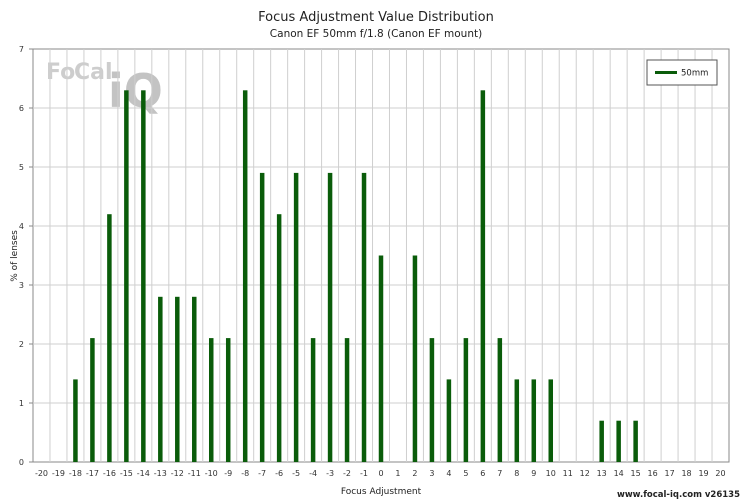  I want to click on y-tick-label: 0, so click(21, 462).